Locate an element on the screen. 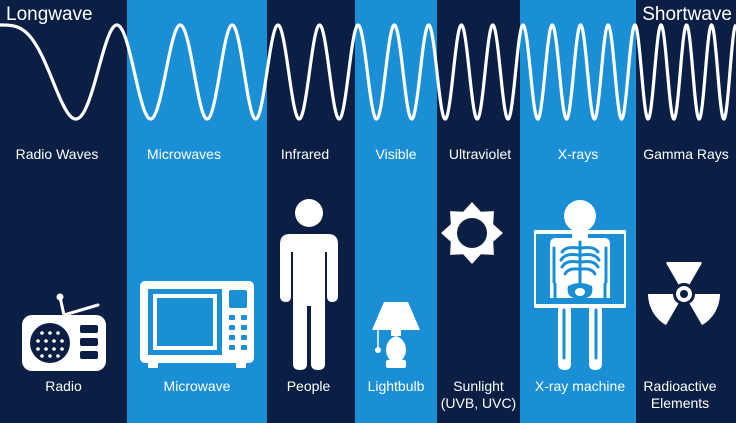 The image size is (736, 423). person-icon is located at coordinates (309, 284).